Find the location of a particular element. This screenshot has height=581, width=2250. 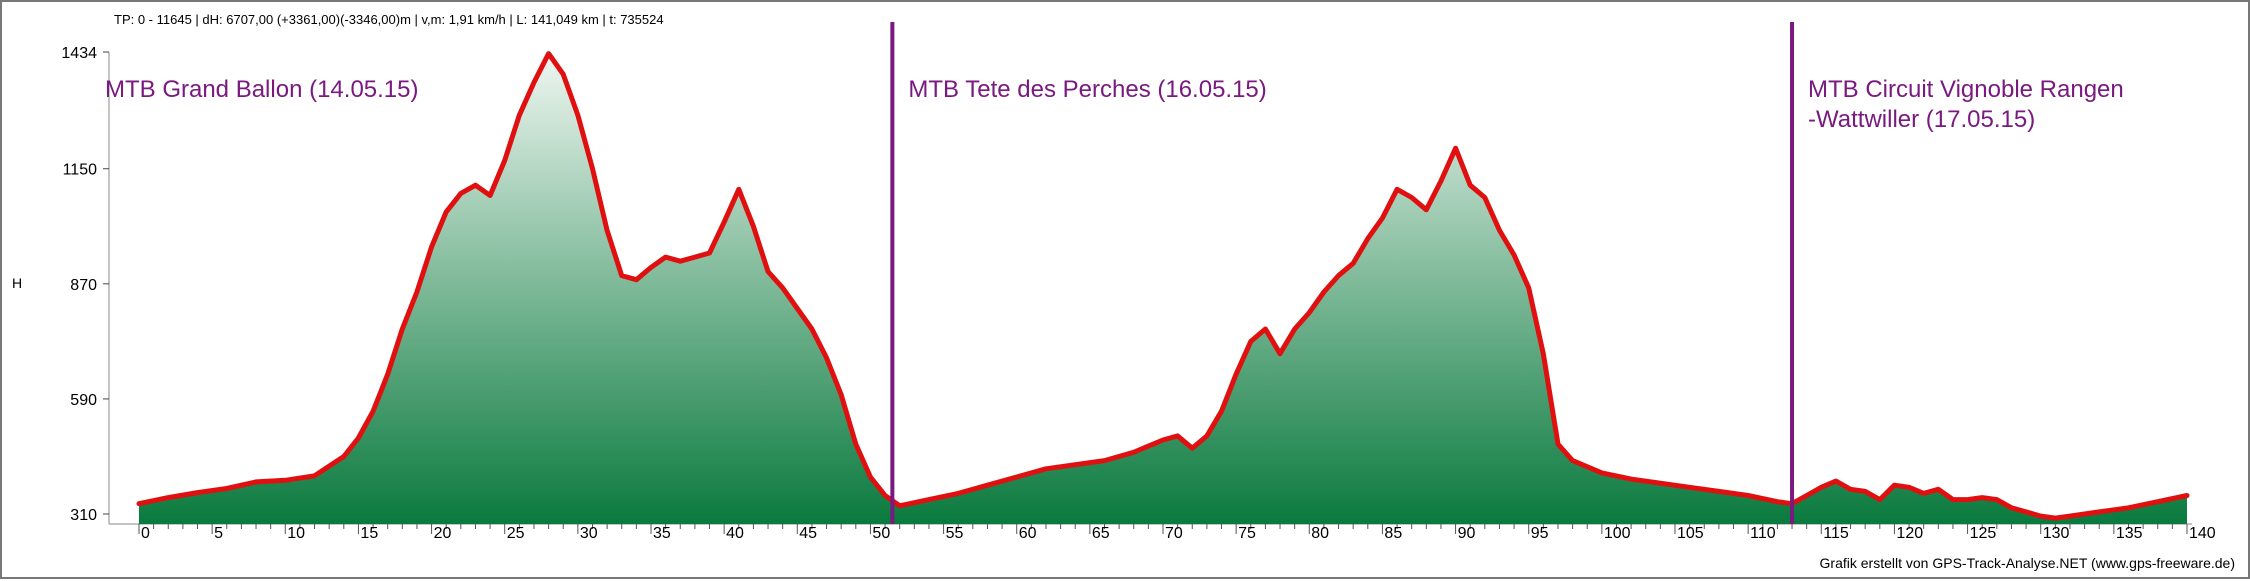

x-tick-label: 105 is located at coordinates (1690, 533).